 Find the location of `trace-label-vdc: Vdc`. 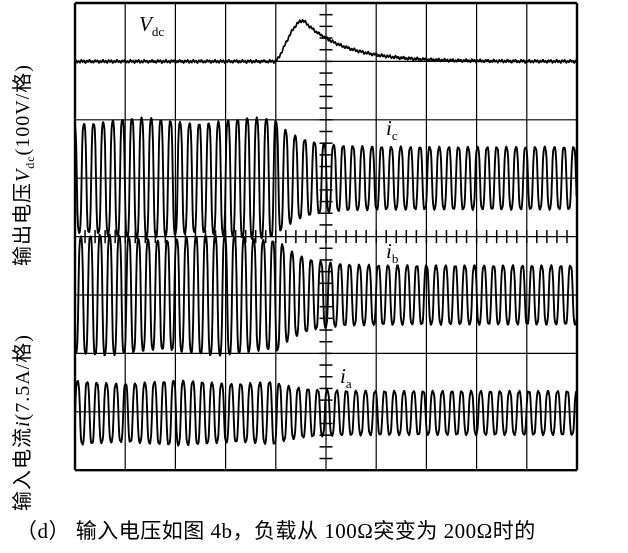

trace-label-vdc: Vdc is located at coordinates (152, 26).